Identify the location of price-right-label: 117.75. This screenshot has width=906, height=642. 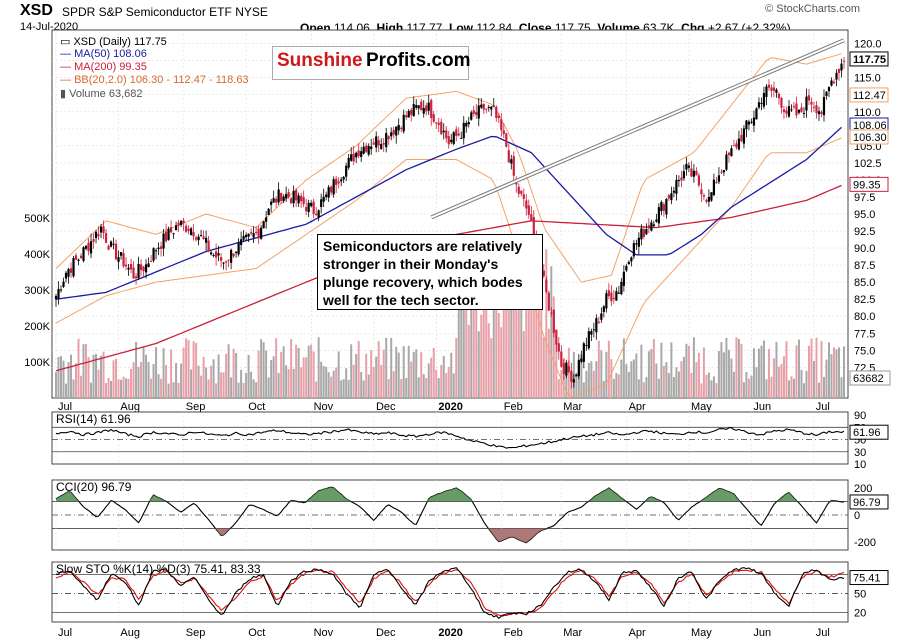
(869, 60).